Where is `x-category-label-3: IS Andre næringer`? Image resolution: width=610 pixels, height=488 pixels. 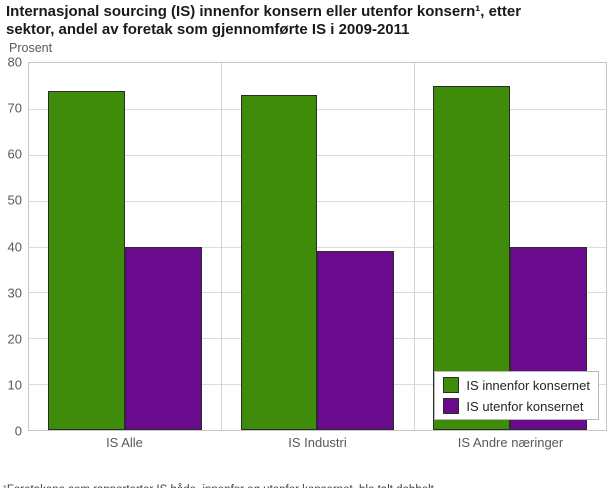 x-category-label-3: IS Andre næringer is located at coordinates (510, 442).